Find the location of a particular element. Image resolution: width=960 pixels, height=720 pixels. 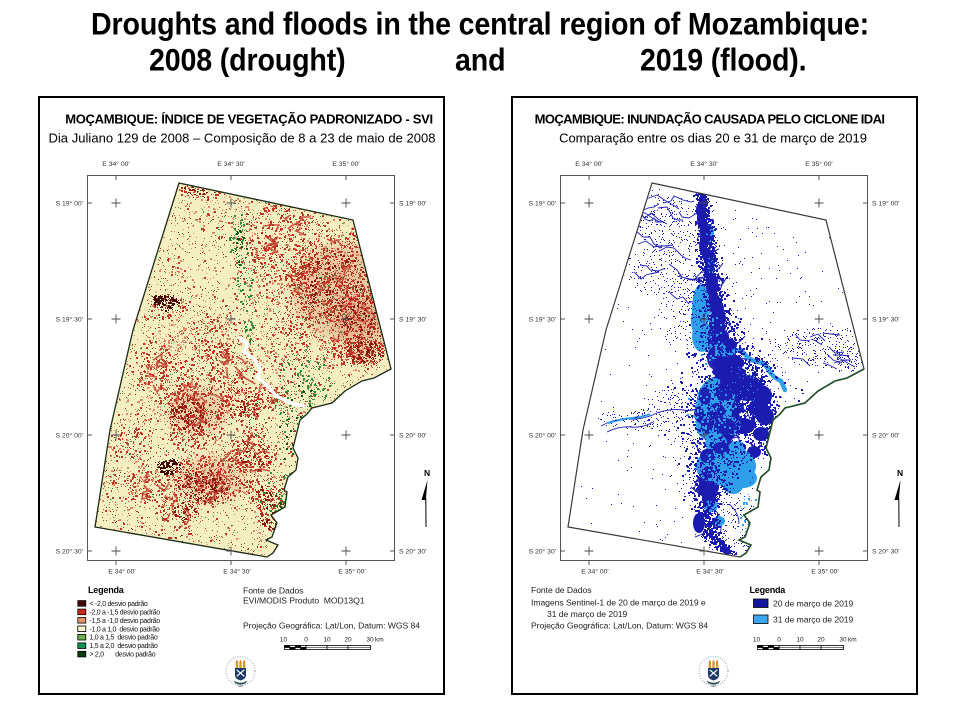

svg-text: > 2,0 desvio padrão is located at coordinates (123, 655).